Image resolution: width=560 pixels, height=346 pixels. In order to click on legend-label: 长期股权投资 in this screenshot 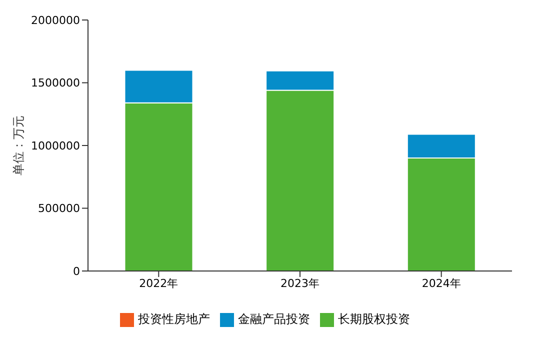, I will do `click(374, 319)`.